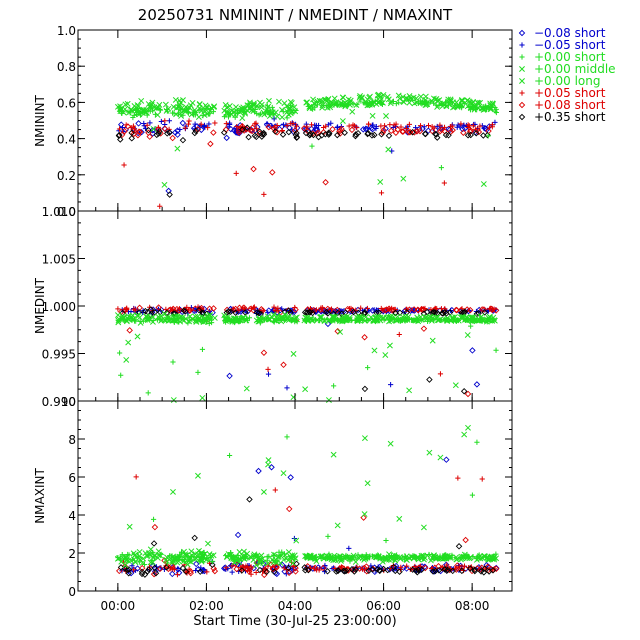  I want to click on x-tick-label: 04:00, so click(295, 606).